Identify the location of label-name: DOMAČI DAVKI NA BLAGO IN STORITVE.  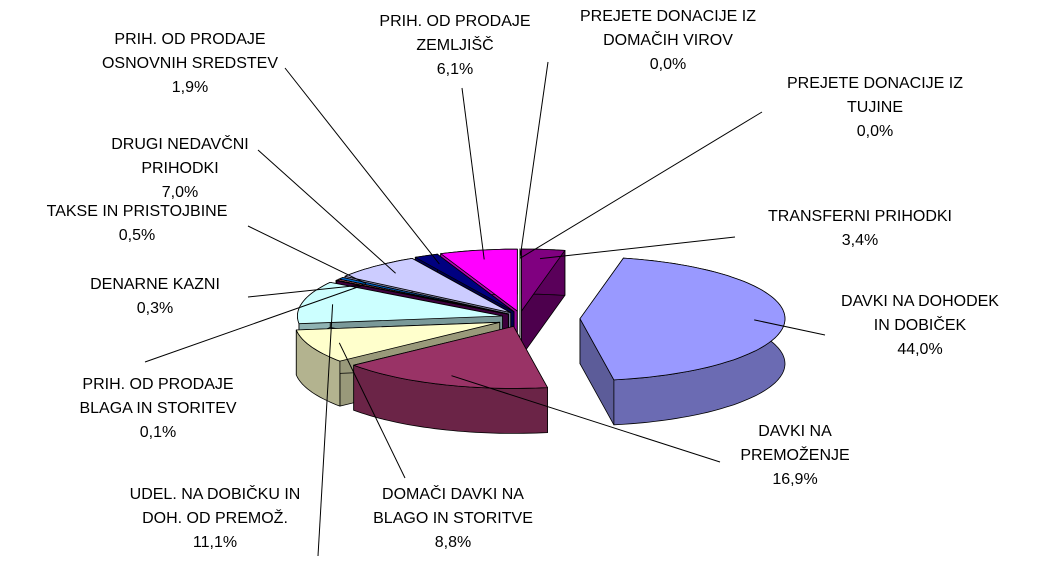
(453, 506).